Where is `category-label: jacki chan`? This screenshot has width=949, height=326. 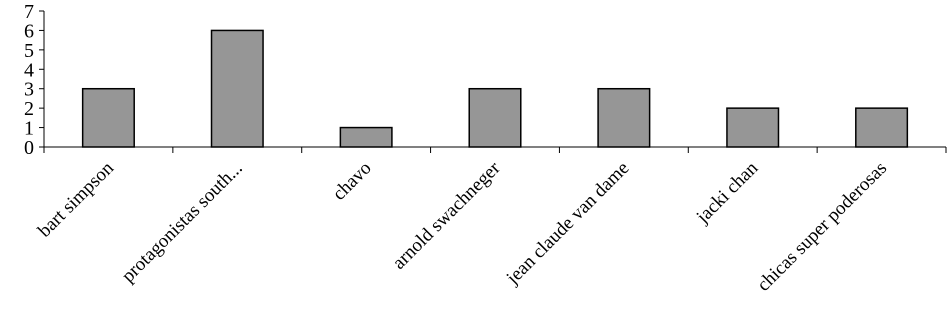
category-label: jacki chan is located at coordinates (727, 192).